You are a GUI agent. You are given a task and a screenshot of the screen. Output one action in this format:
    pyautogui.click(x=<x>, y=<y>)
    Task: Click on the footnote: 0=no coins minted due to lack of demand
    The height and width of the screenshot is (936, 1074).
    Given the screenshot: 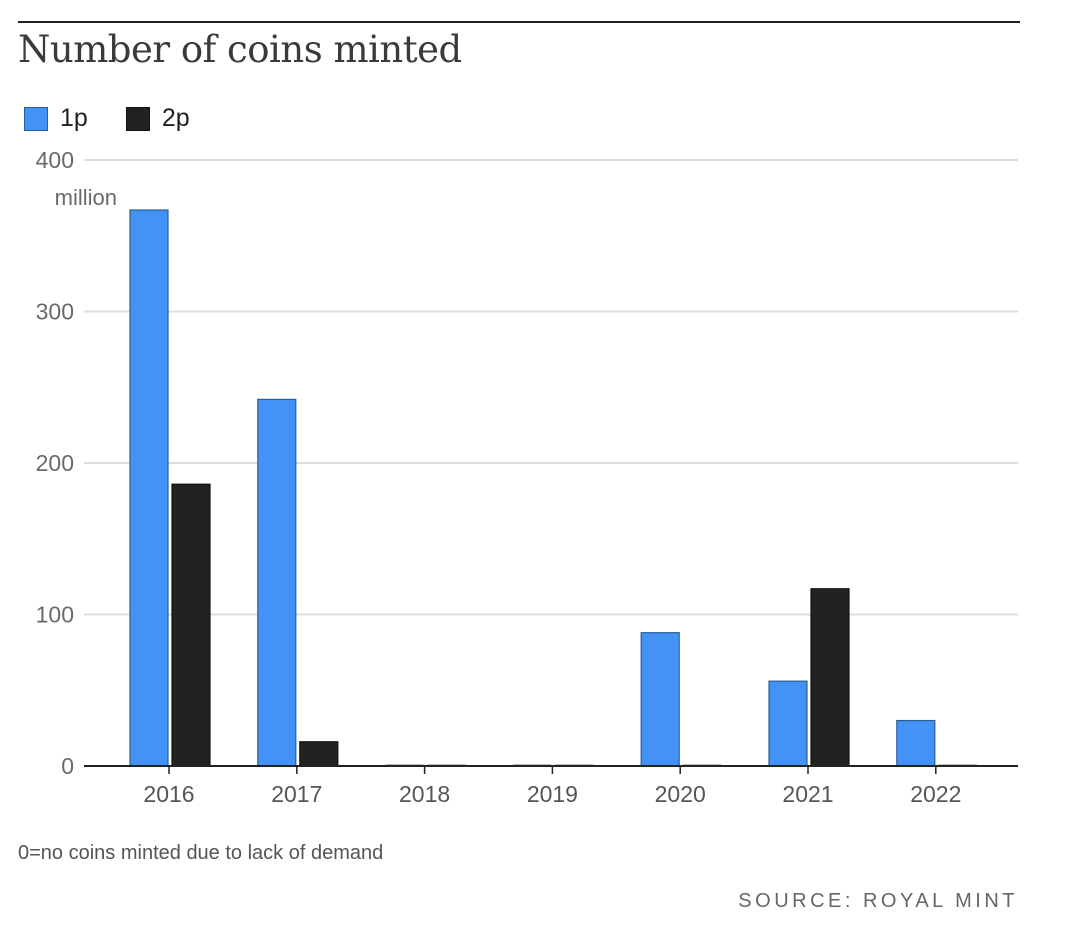 What is the action you would take?
    pyautogui.click(x=201, y=853)
    